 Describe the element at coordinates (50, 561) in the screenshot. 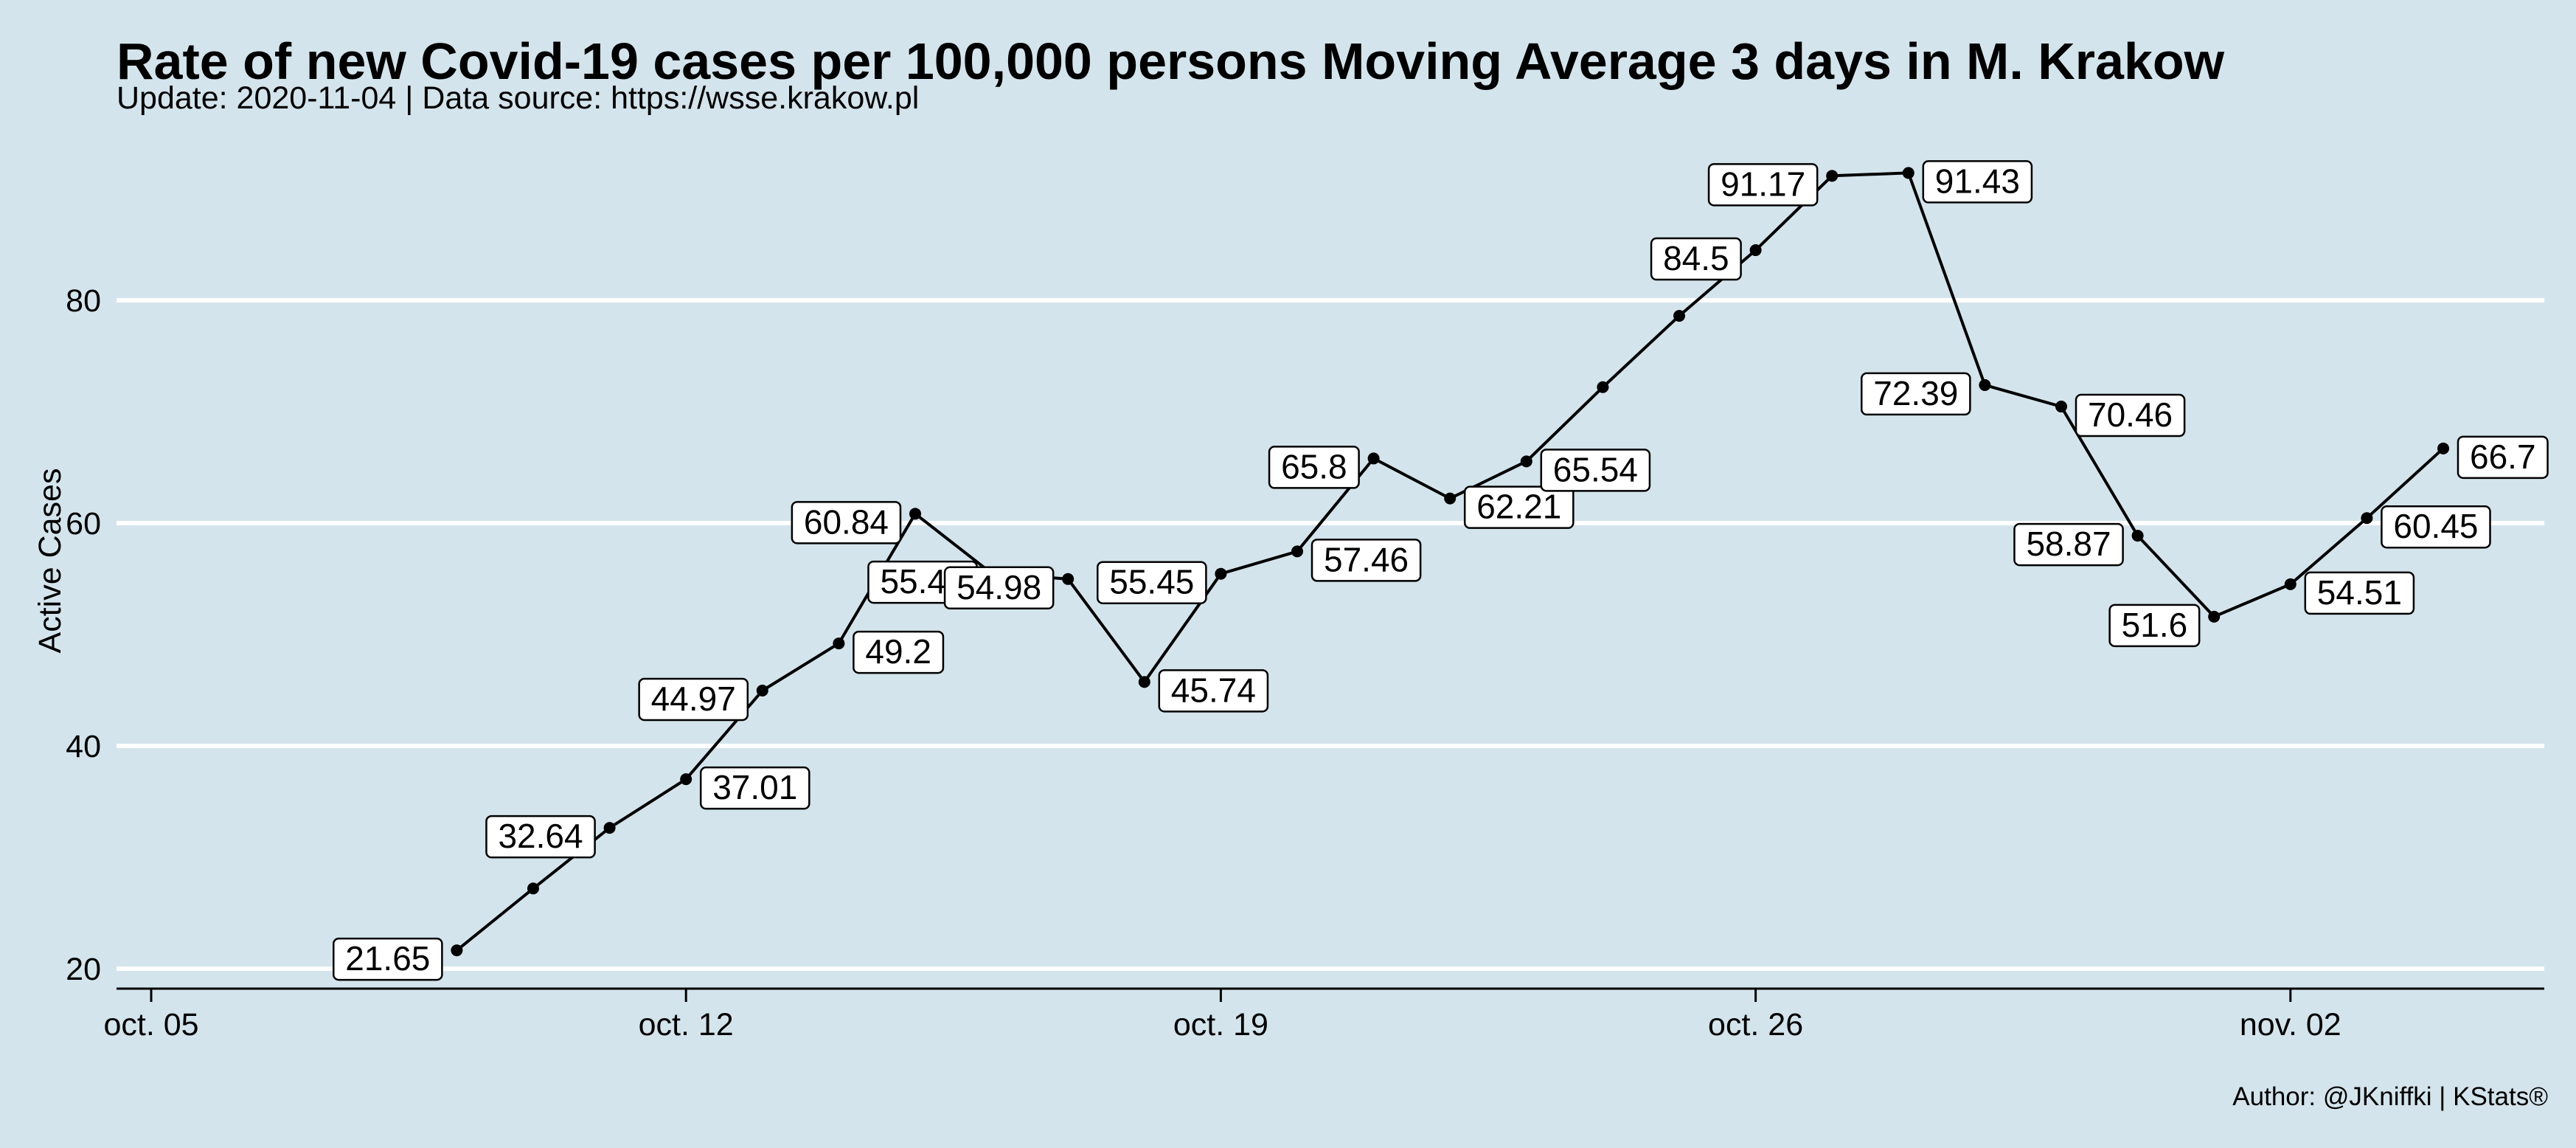

I see `y-axis-title: Active Cases` at that location.